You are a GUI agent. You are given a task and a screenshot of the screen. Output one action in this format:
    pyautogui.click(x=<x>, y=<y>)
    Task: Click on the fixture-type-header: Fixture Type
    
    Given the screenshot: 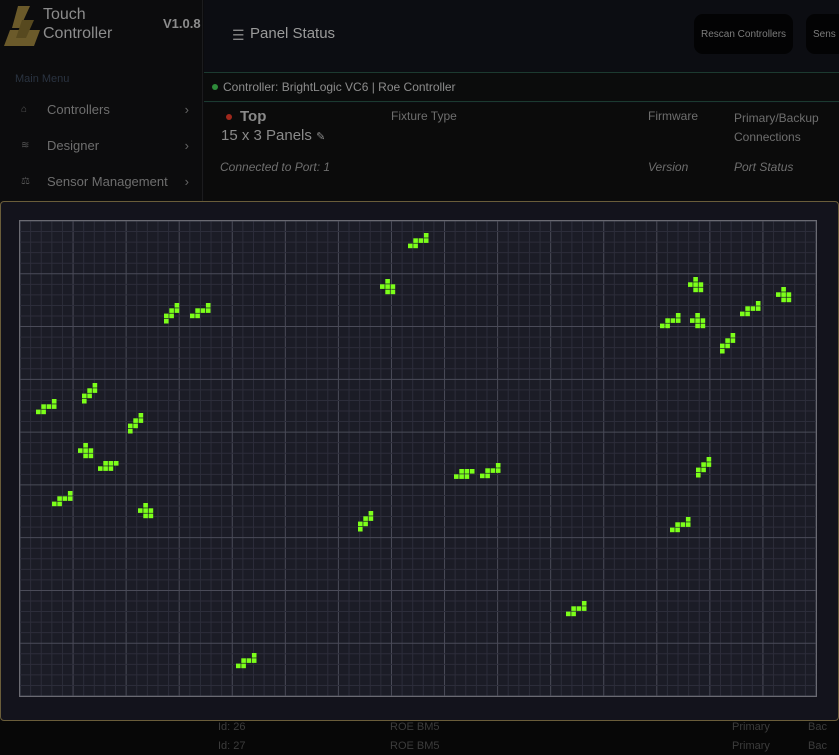 What is the action you would take?
    pyautogui.click(x=424, y=116)
    